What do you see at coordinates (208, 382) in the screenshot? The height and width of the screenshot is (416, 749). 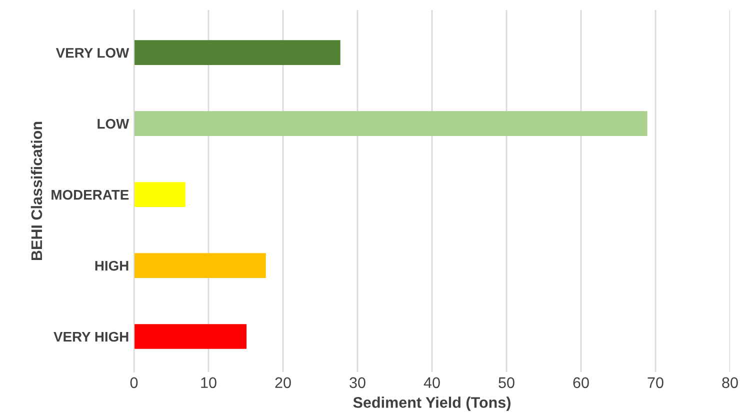 I see `x-tick-label: 10` at bounding box center [208, 382].